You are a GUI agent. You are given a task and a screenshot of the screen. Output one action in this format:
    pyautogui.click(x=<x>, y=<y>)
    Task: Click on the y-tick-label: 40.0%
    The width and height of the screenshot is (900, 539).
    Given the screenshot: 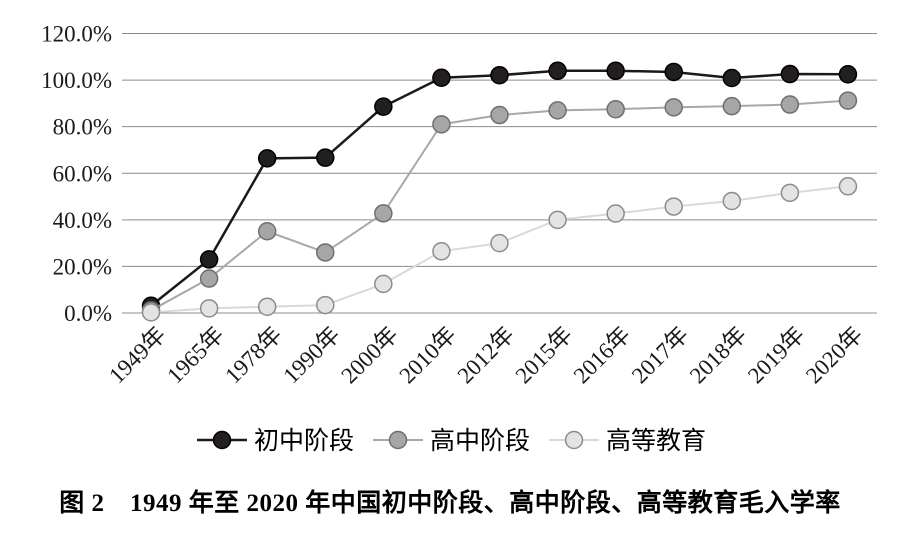 What is the action you would take?
    pyautogui.click(x=82, y=220)
    